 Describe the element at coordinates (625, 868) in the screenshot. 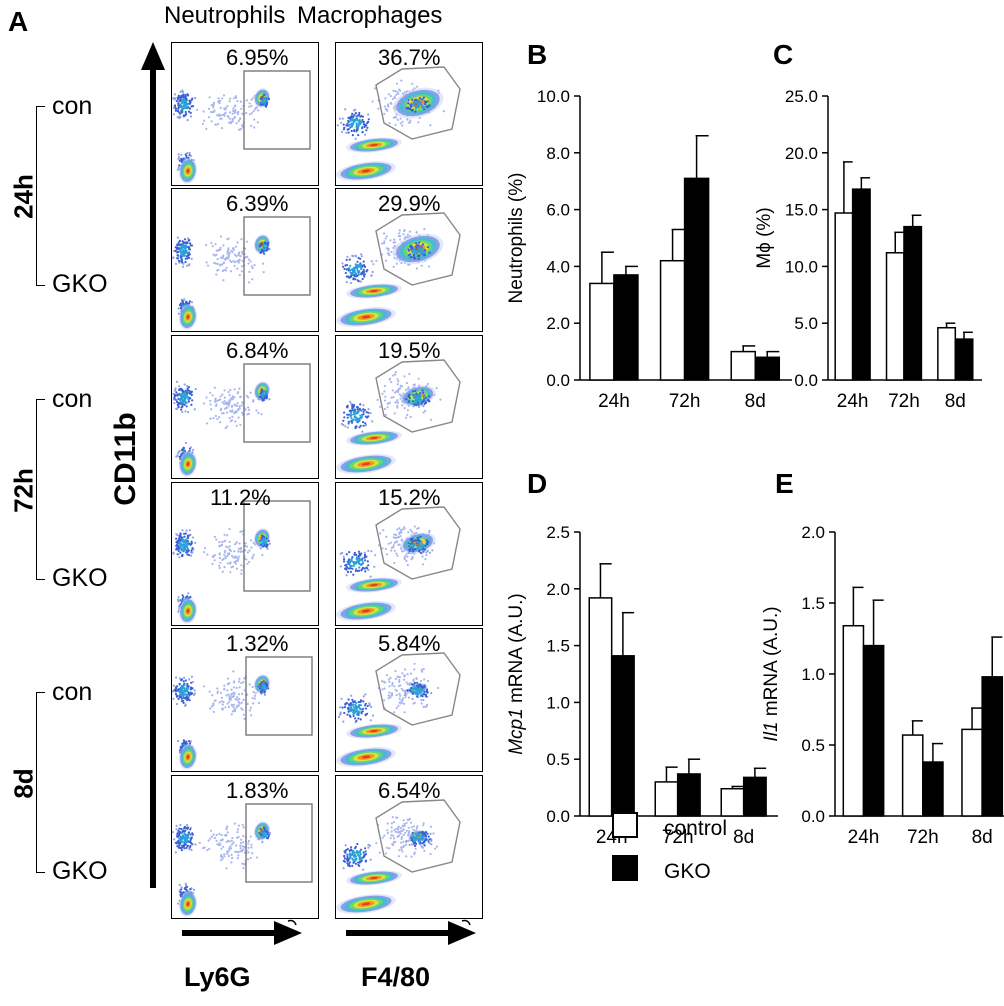

I see `legend-gko-swatch` at that location.